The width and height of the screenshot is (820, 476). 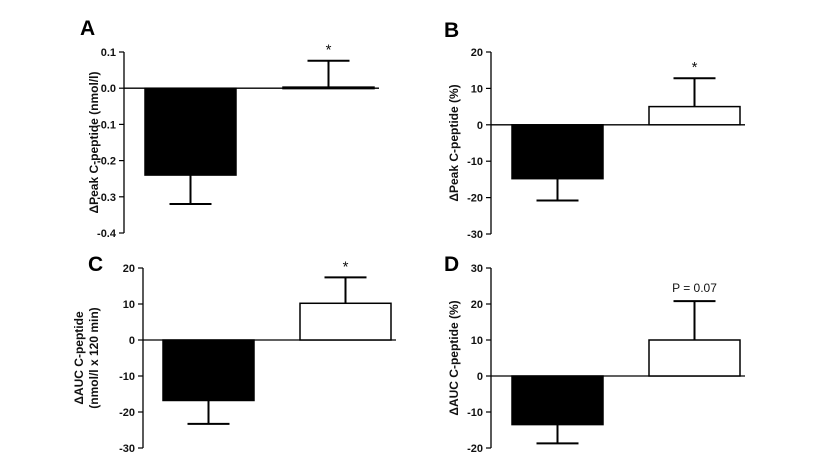 I want to click on y-tick-label: 30, so click(x=477, y=269).